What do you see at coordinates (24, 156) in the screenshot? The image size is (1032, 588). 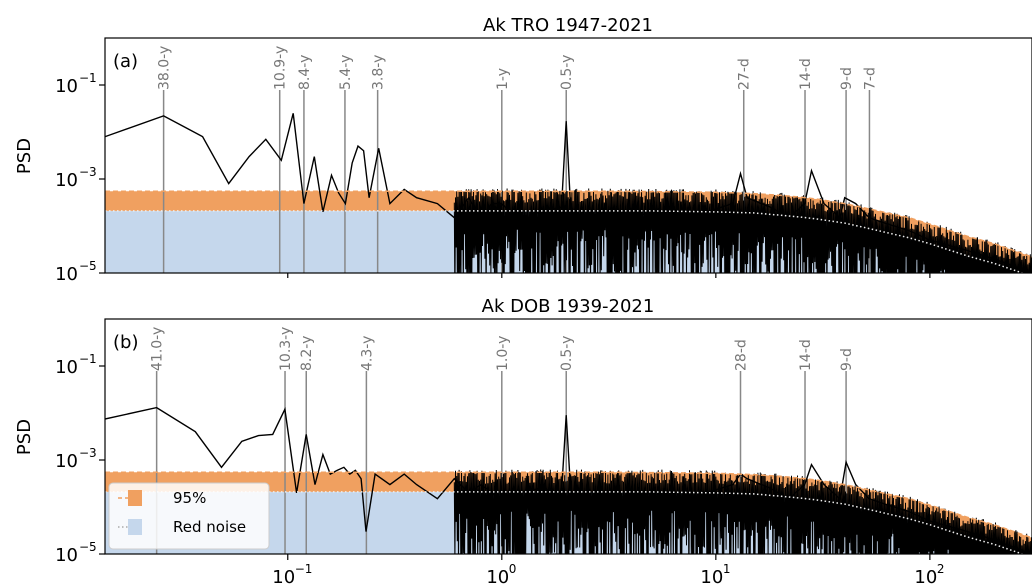 I see `panel-a-ylabel: PSD` at bounding box center [24, 156].